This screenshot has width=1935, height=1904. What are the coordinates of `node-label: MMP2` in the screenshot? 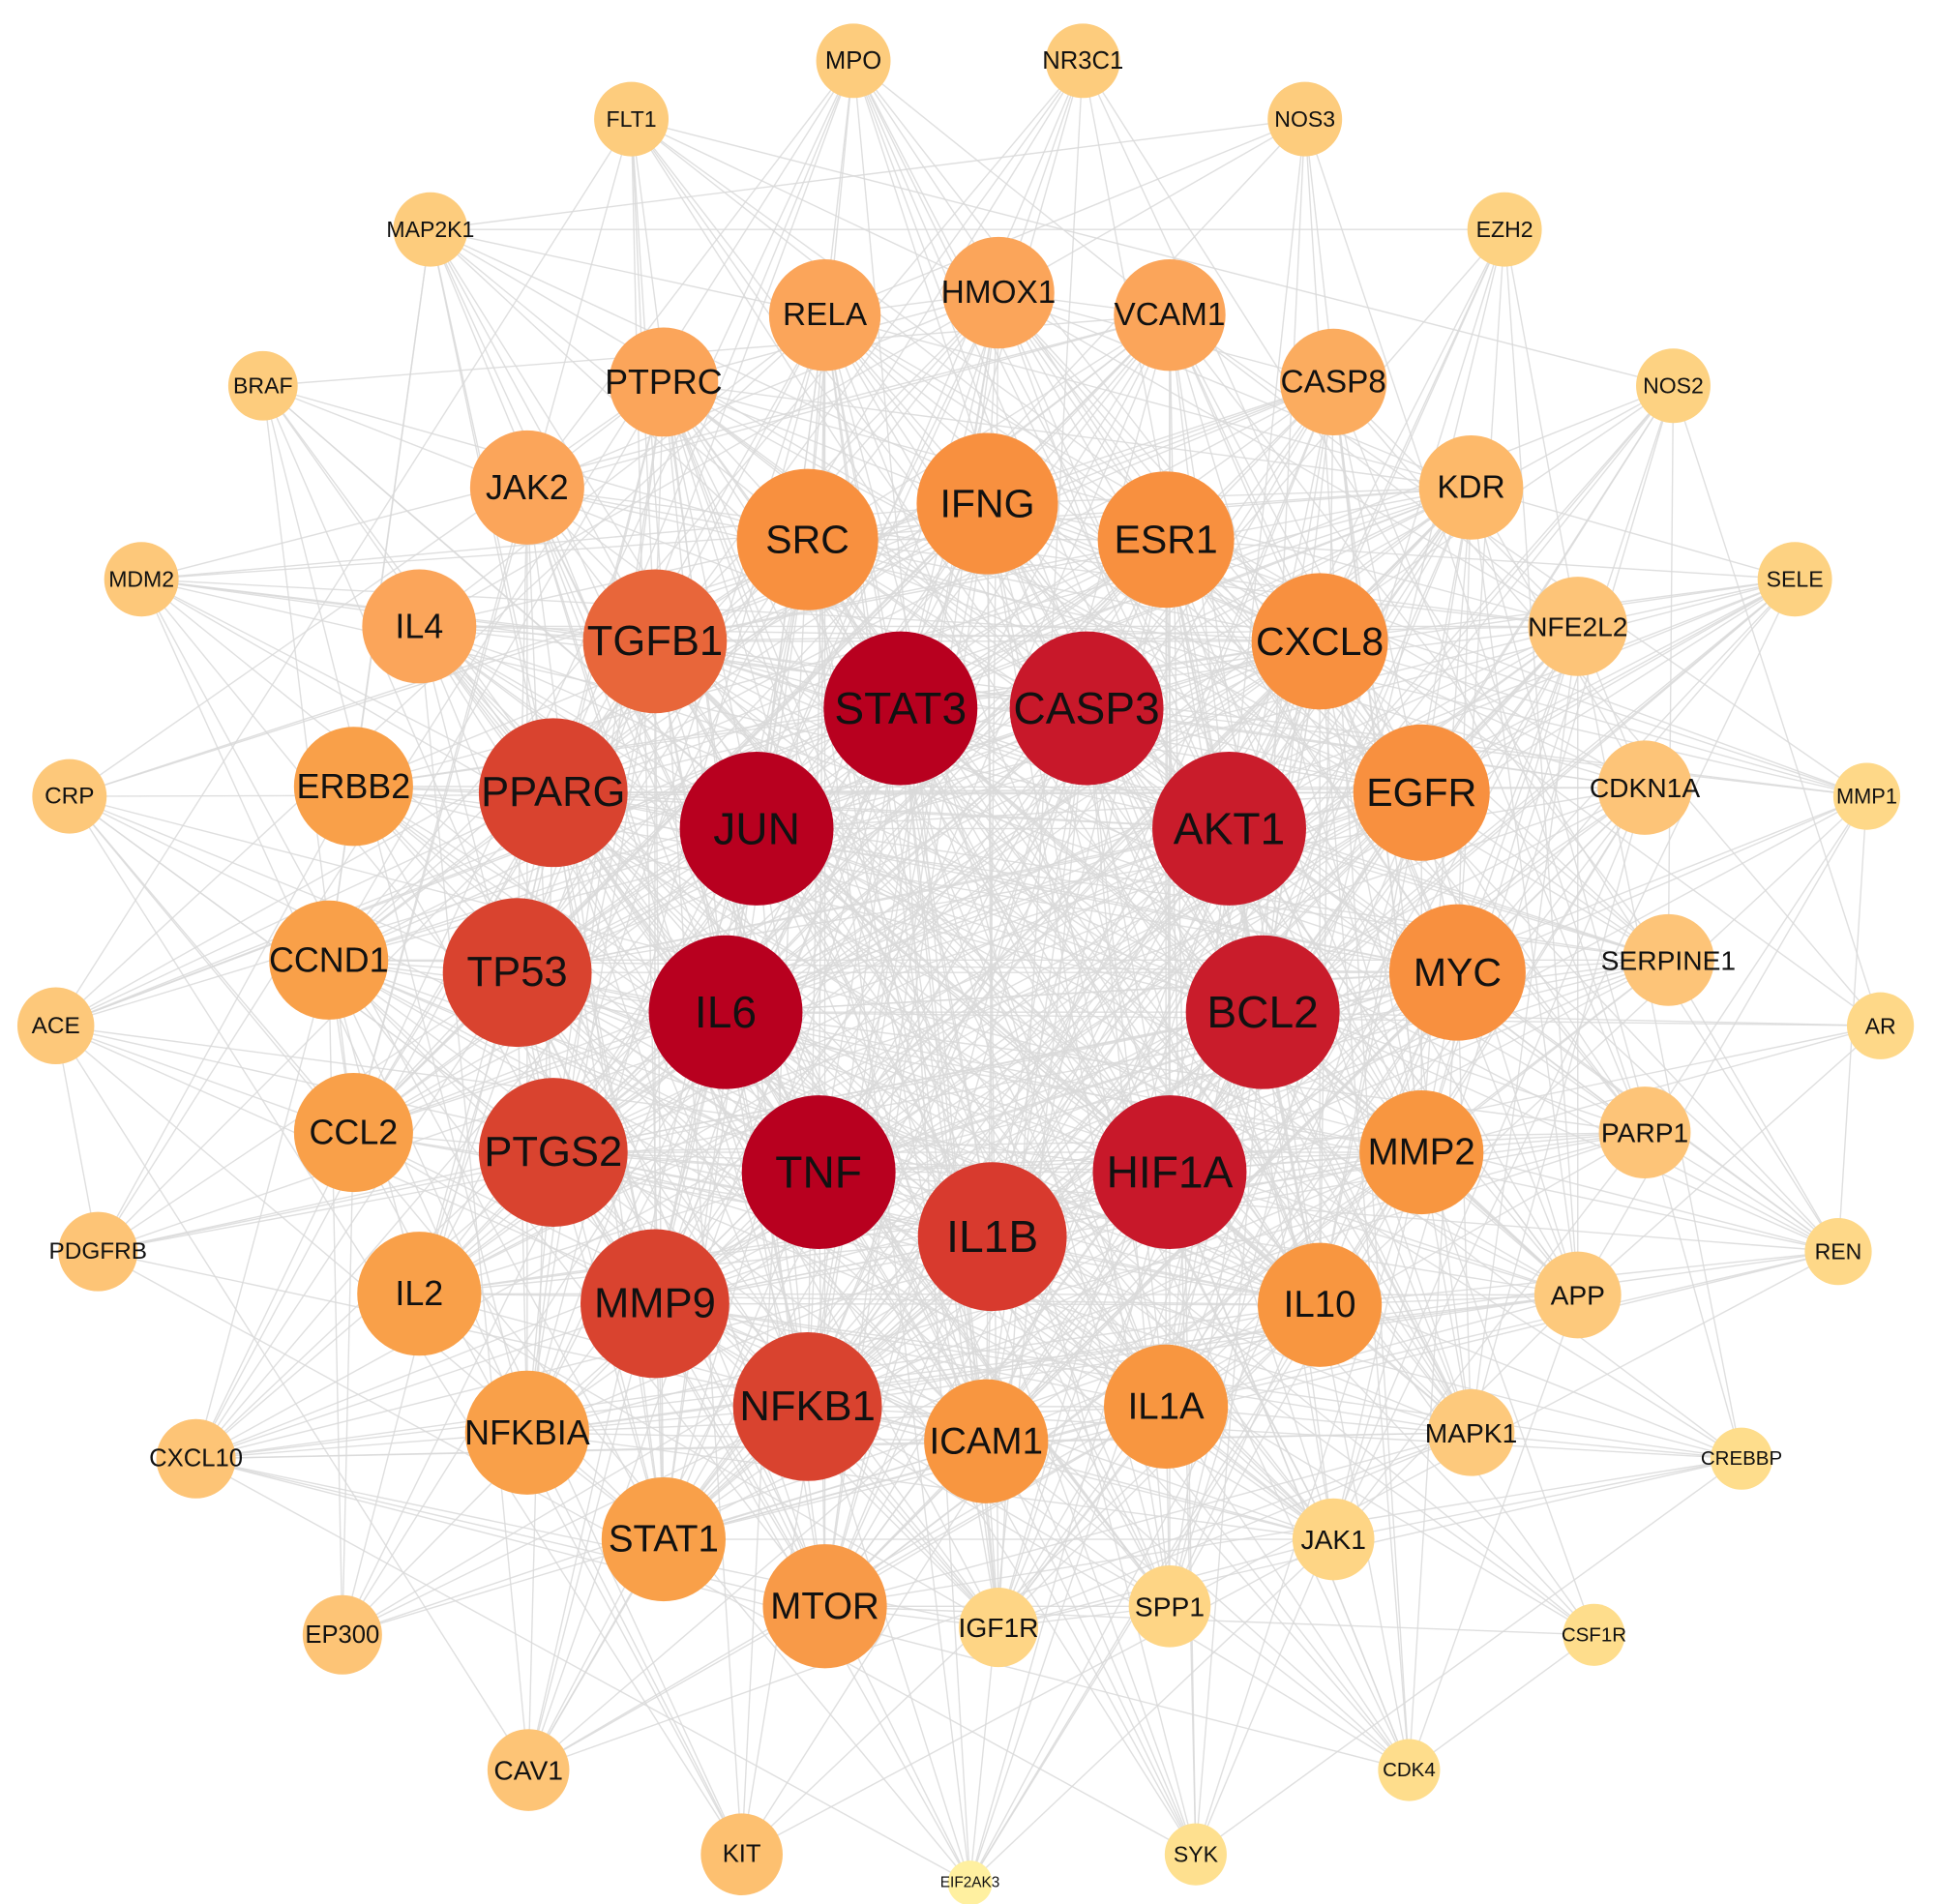 It's located at (1421, 1153).